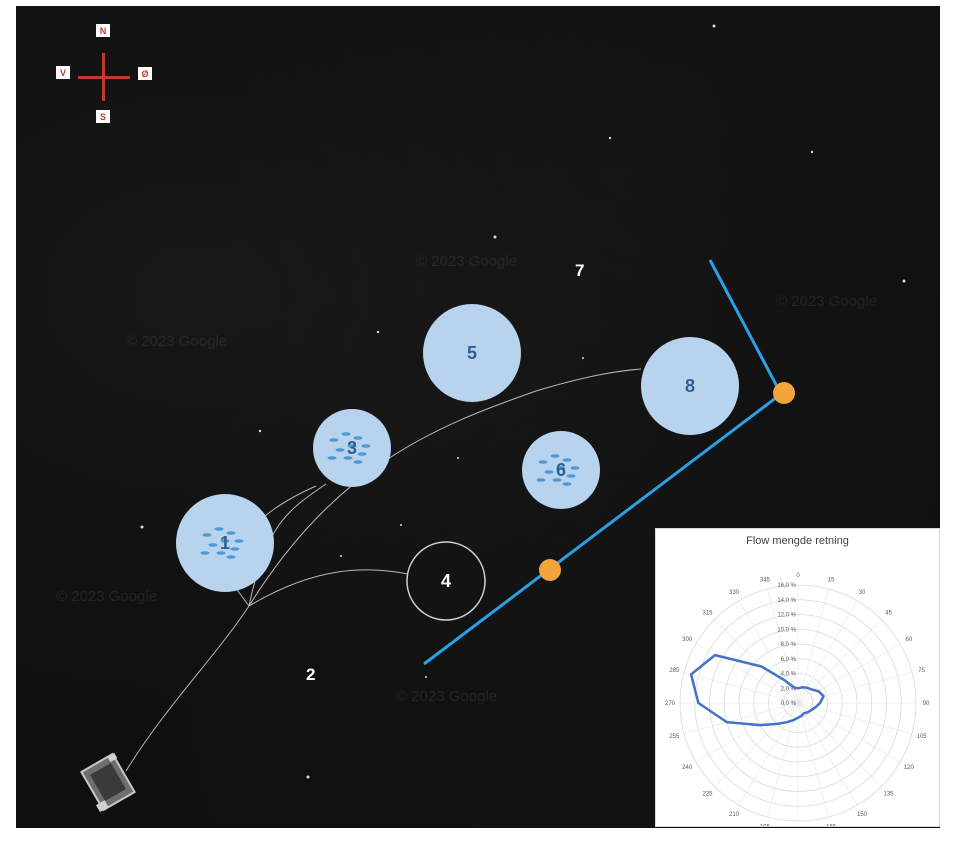 The height and width of the screenshot is (843, 973). I want to click on series-line, so click(757, 690).